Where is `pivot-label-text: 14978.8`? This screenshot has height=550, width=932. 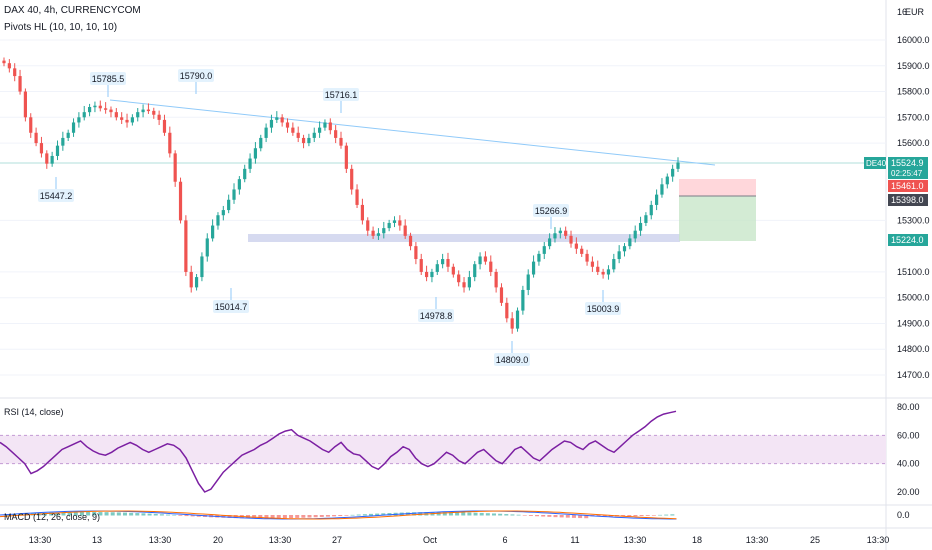 pivot-label-text: 14978.8 is located at coordinates (436, 316).